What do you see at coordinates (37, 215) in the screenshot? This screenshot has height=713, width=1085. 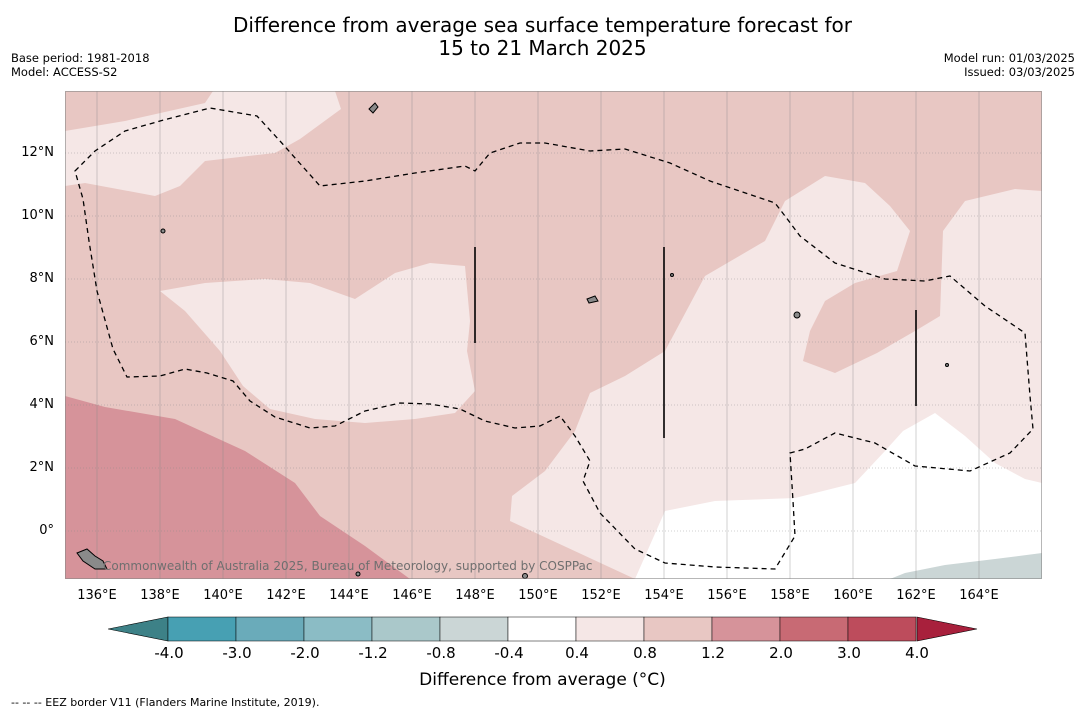 I see `lat-label-10n: 10°N` at bounding box center [37, 215].